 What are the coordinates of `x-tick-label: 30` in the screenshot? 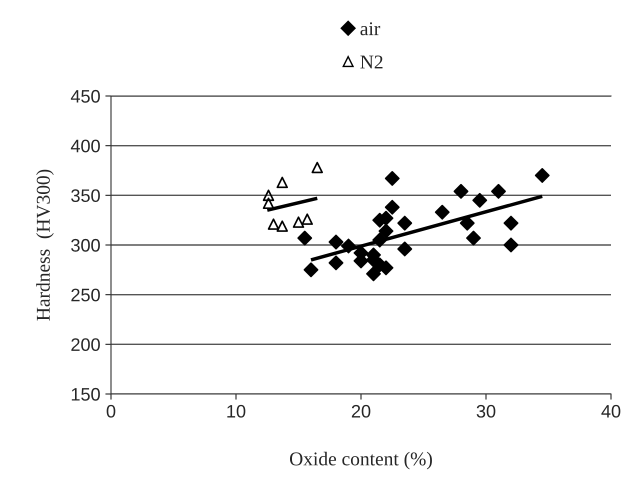 It's located at (486, 411).